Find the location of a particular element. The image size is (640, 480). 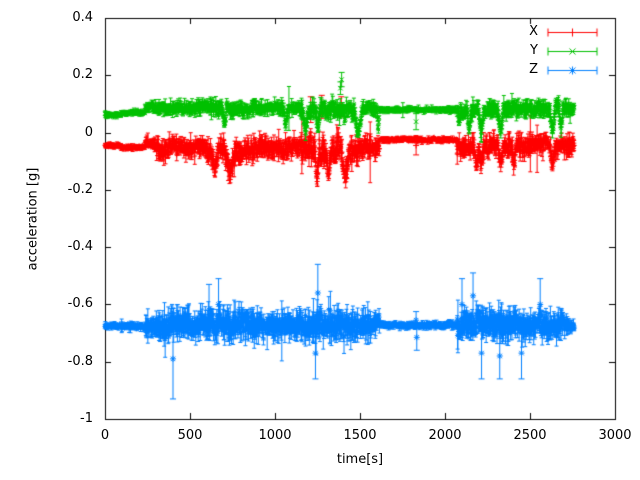

y-tick-label-0: 0.4 is located at coordinates (82, 17).